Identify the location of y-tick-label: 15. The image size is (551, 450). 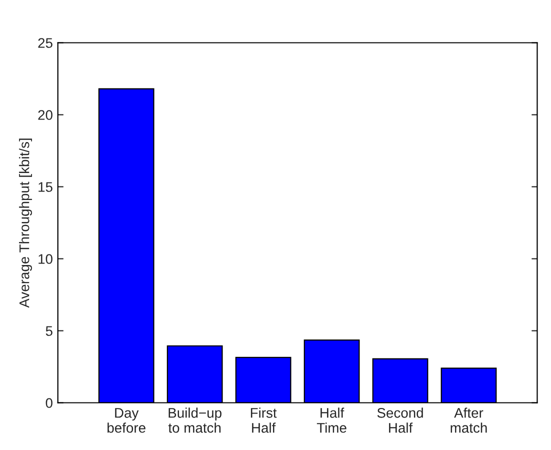
(45, 187).